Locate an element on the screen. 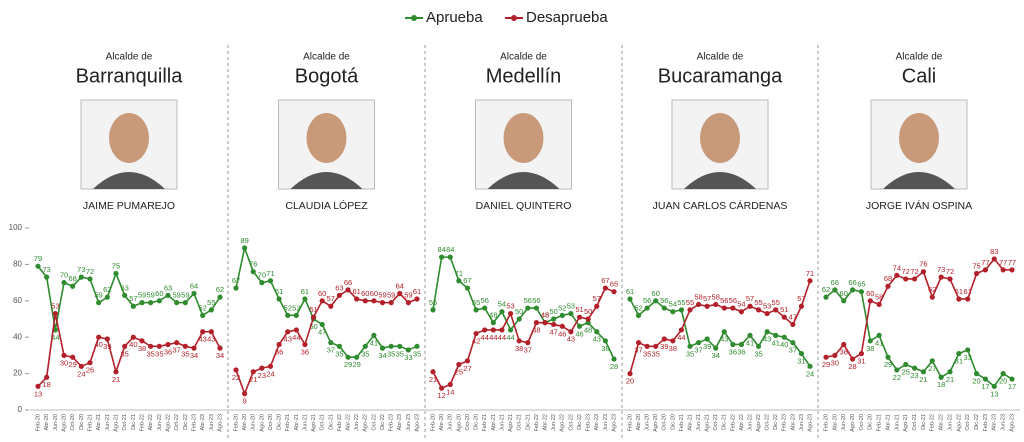  data-label: 55 is located at coordinates (776, 302).